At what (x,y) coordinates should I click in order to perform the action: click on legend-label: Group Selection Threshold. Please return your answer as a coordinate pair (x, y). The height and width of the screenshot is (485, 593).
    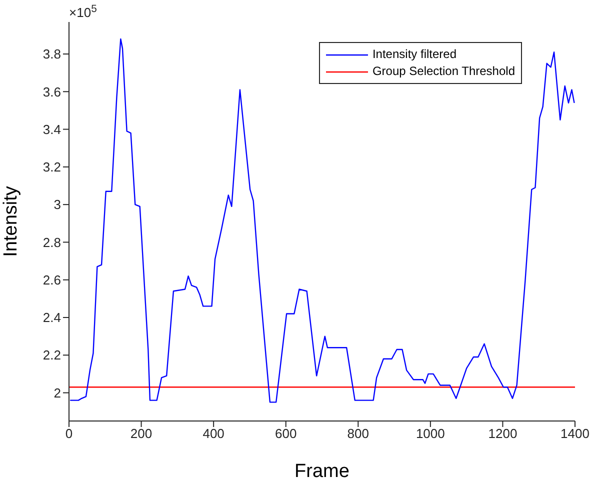
    Looking at the image, I should click on (443, 71).